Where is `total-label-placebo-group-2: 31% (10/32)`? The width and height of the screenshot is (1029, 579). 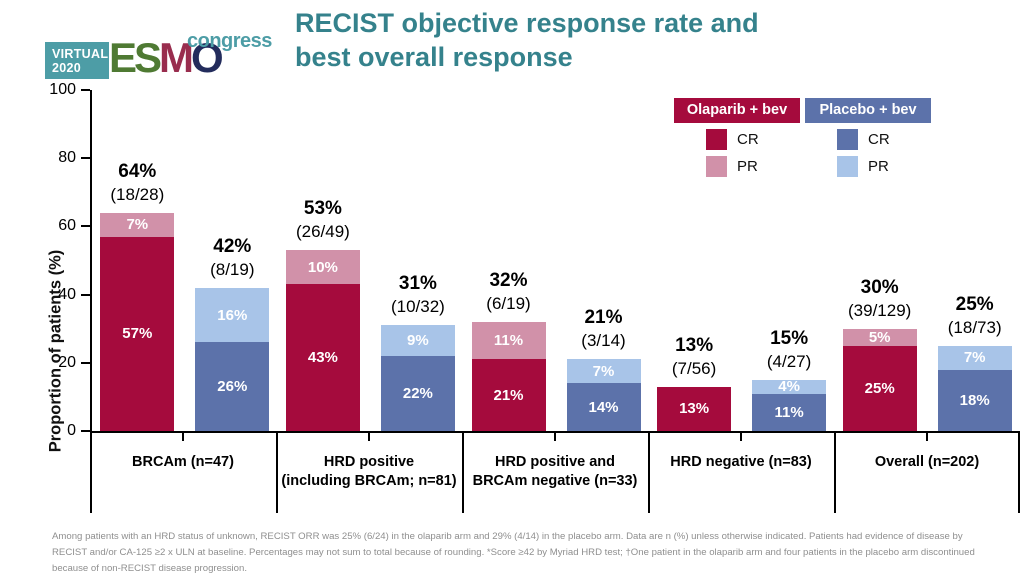 total-label-placebo-group-2: 31% (10/32) is located at coordinates (418, 295).